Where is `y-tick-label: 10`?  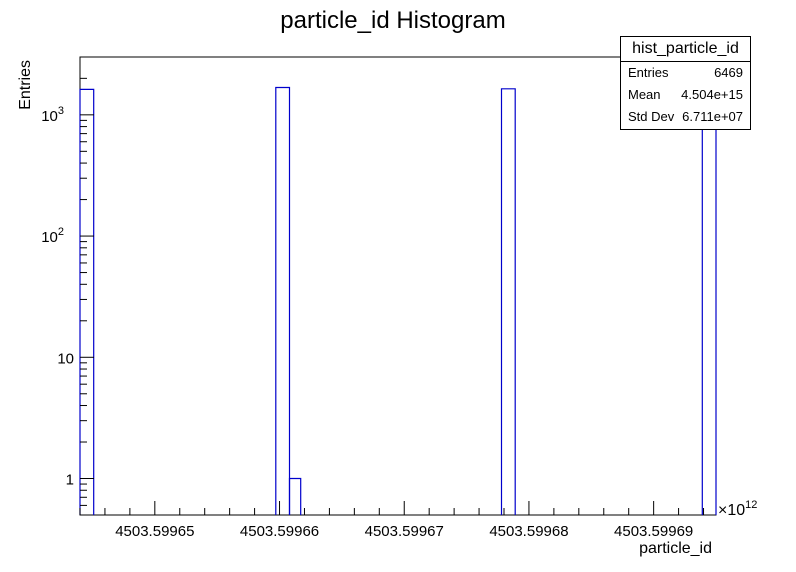 y-tick-label: 10 is located at coordinates (65, 358).